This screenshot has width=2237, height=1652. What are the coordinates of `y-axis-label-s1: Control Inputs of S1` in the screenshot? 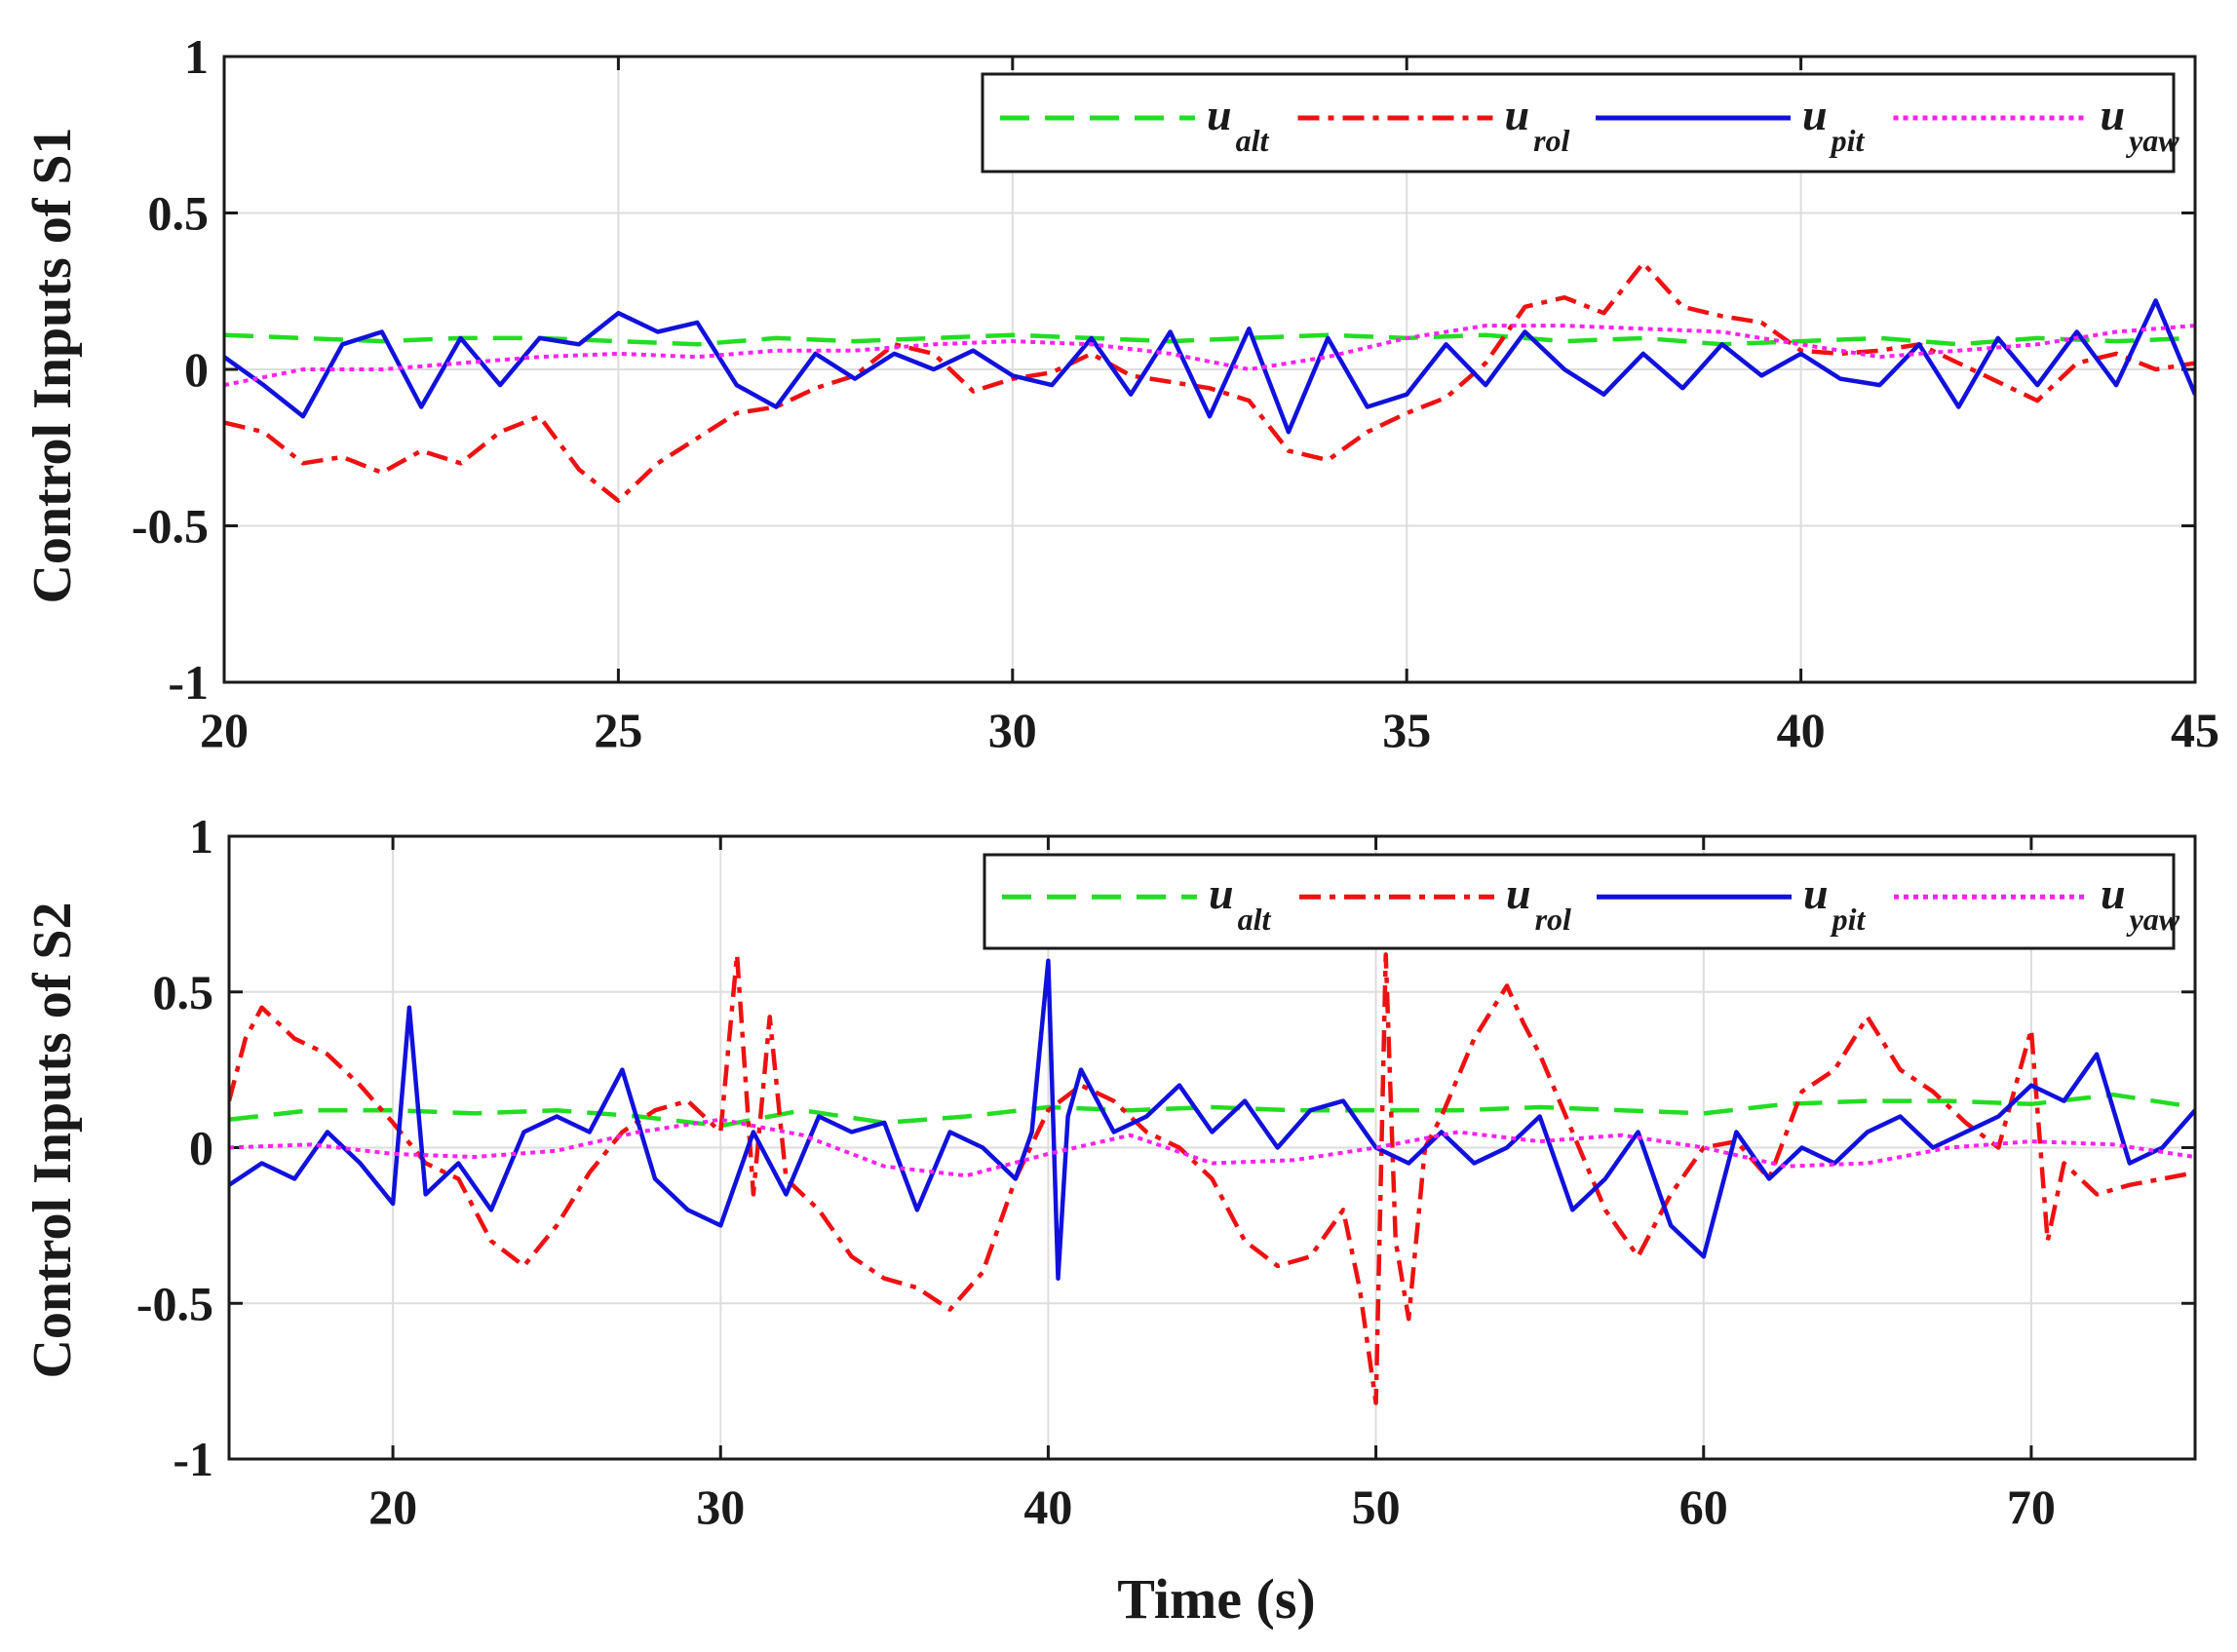 It's located at (52, 365).